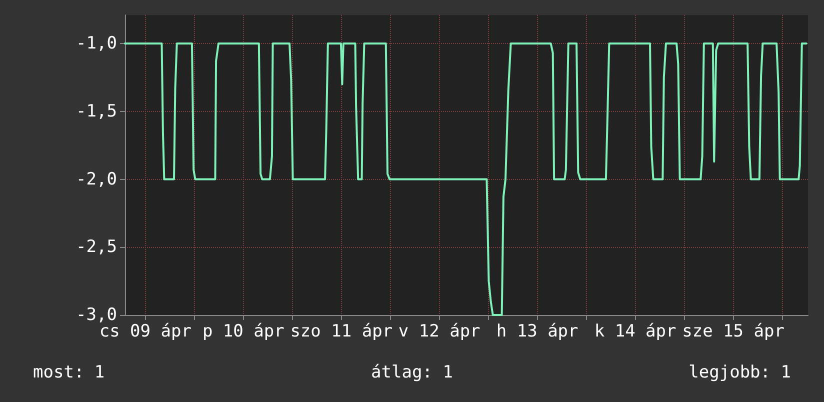 This screenshot has height=402, width=824. Describe the element at coordinates (635, 332) in the screenshot. I see `x-tick-label: k 14 ápr` at that location.